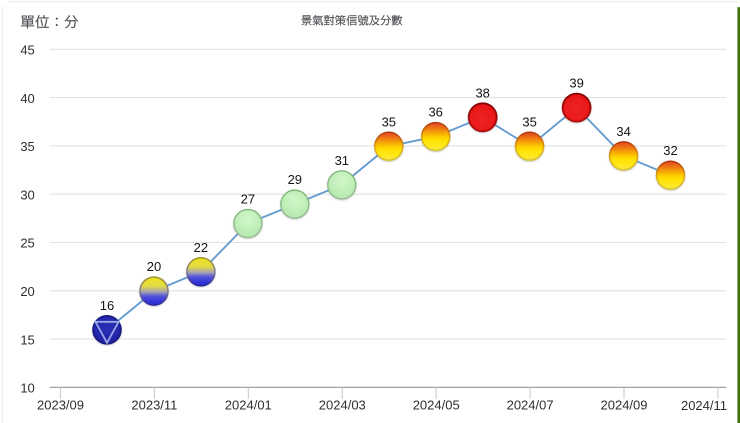 The image size is (740, 423). Describe the element at coordinates (670, 150) in the screenshot. I see `svg-text: 32` at that location.